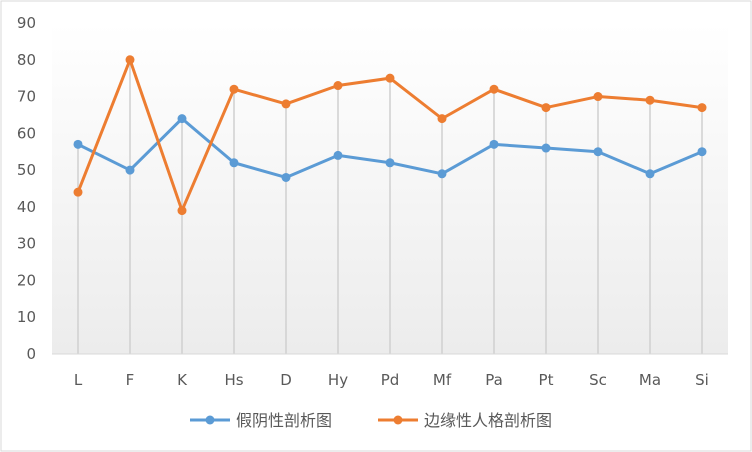 This screenshot has height=452, width=752. I want to click on x-tick-label: Pd, so click(390, 380).